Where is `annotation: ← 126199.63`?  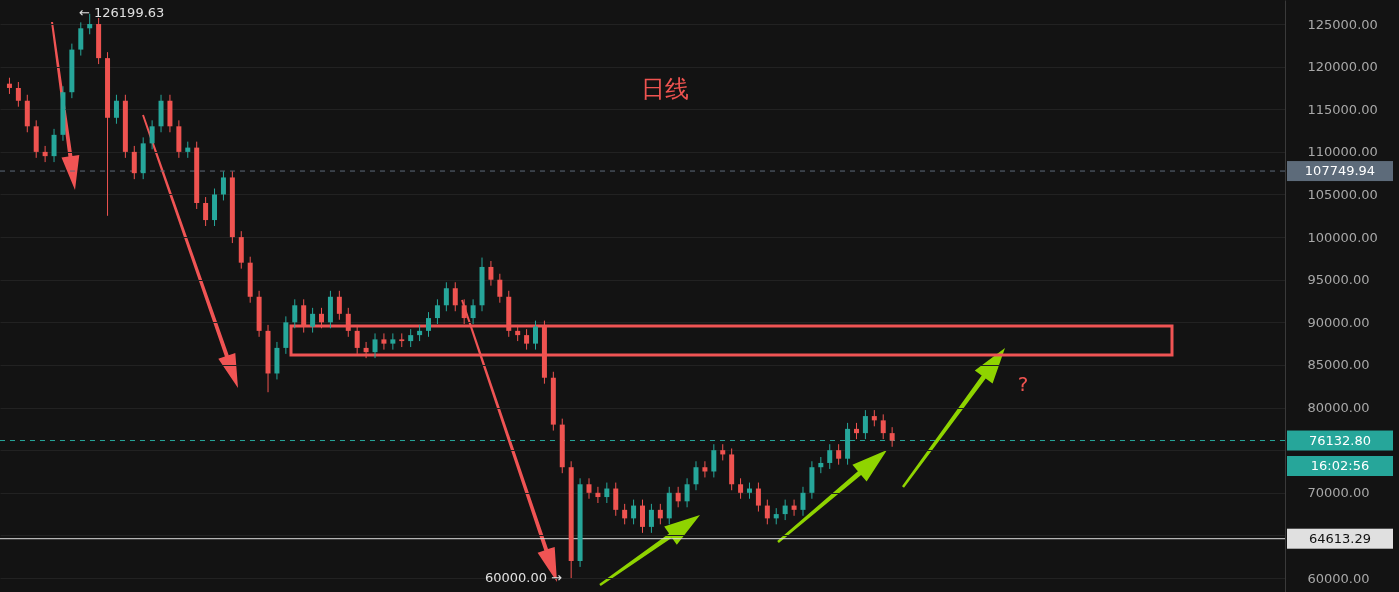 annotation: ← 126199.63 is located at coordinates (122, 12).